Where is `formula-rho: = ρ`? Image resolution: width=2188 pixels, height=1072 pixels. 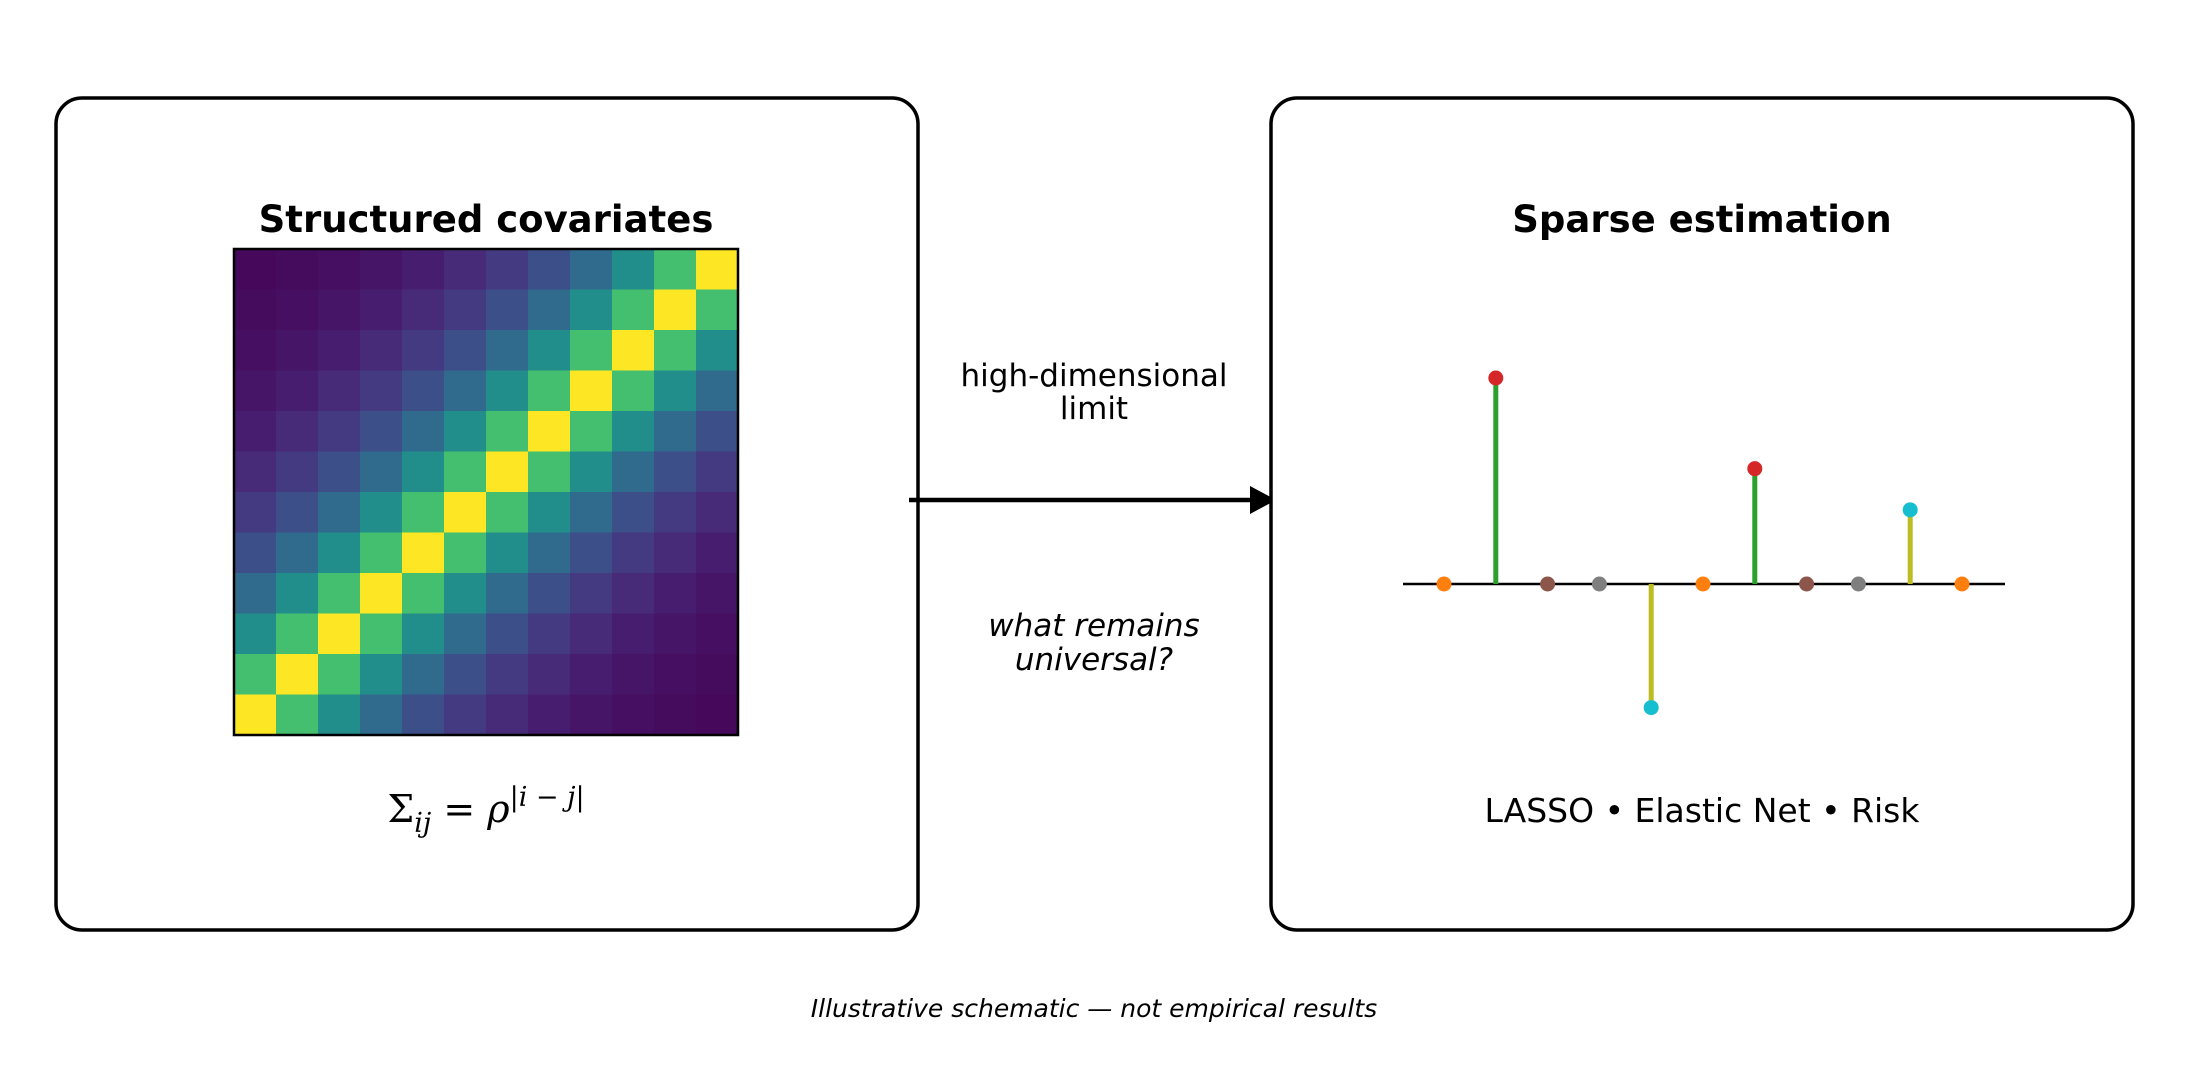
formula-rho: = ρ is located at coordinates (470, 809).